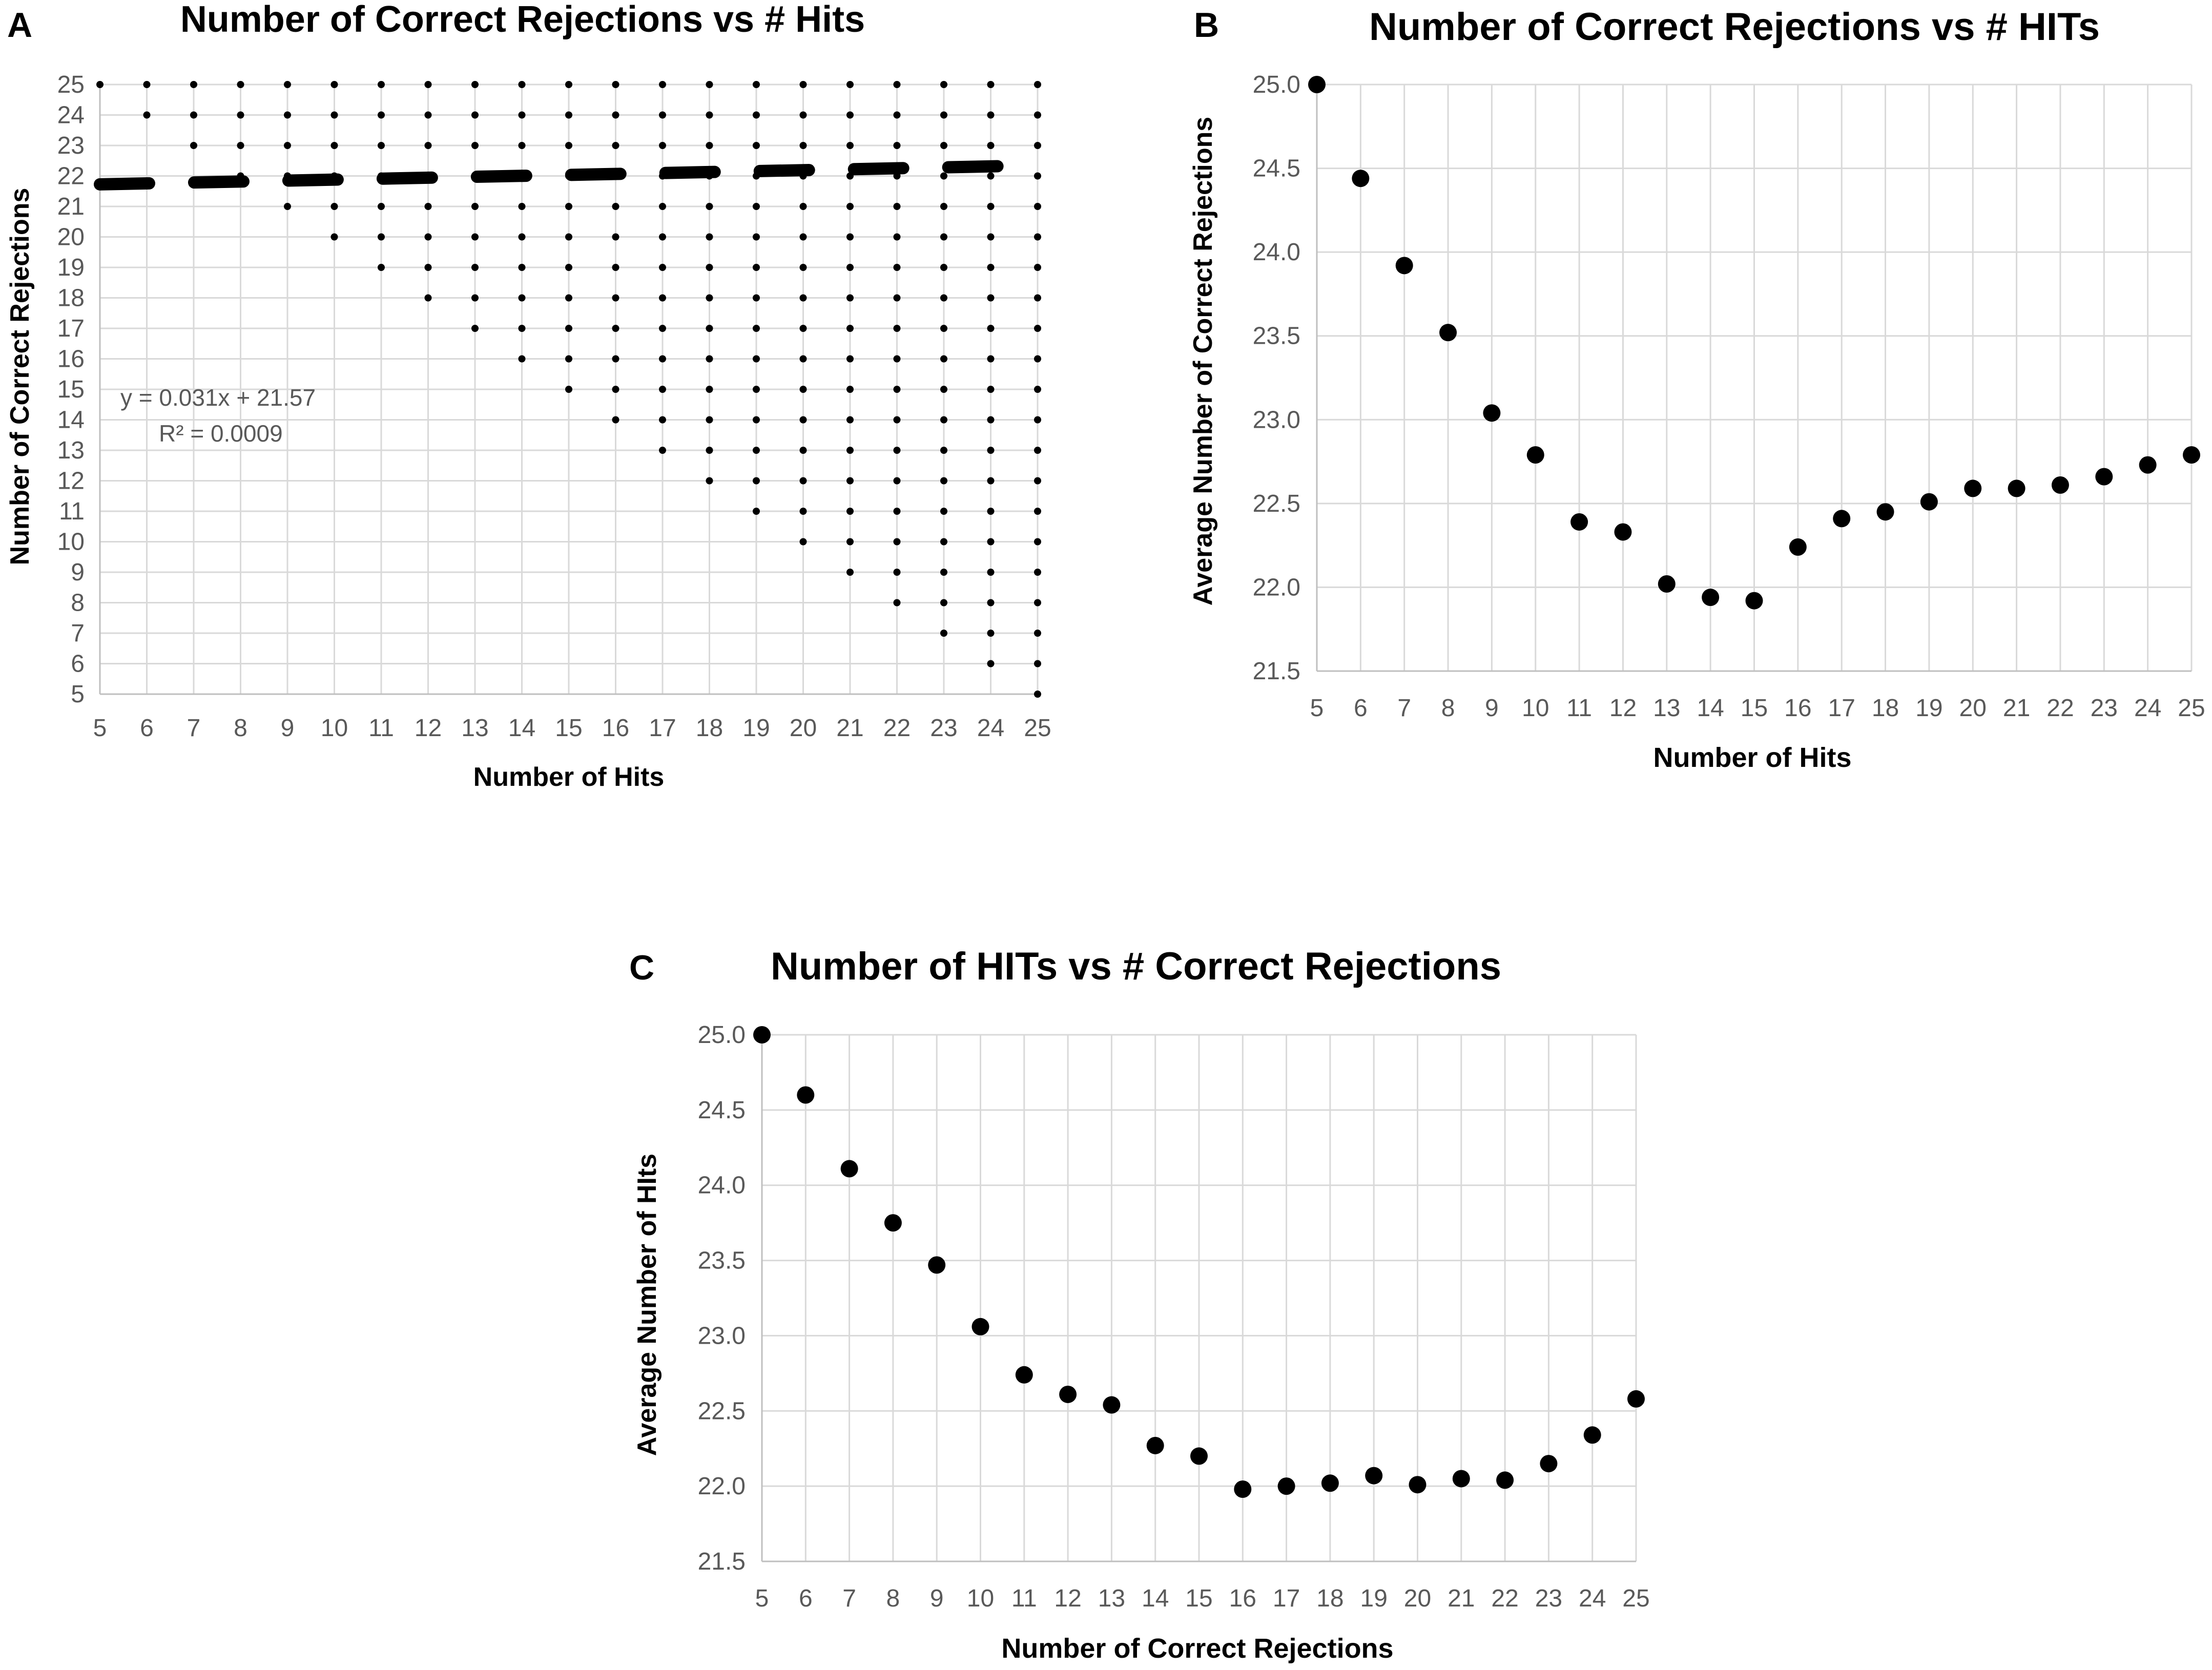 The width and height of the screenshot is (2212, 1670). I want to click on x-tick-label: 13, so click(1111, 1599).